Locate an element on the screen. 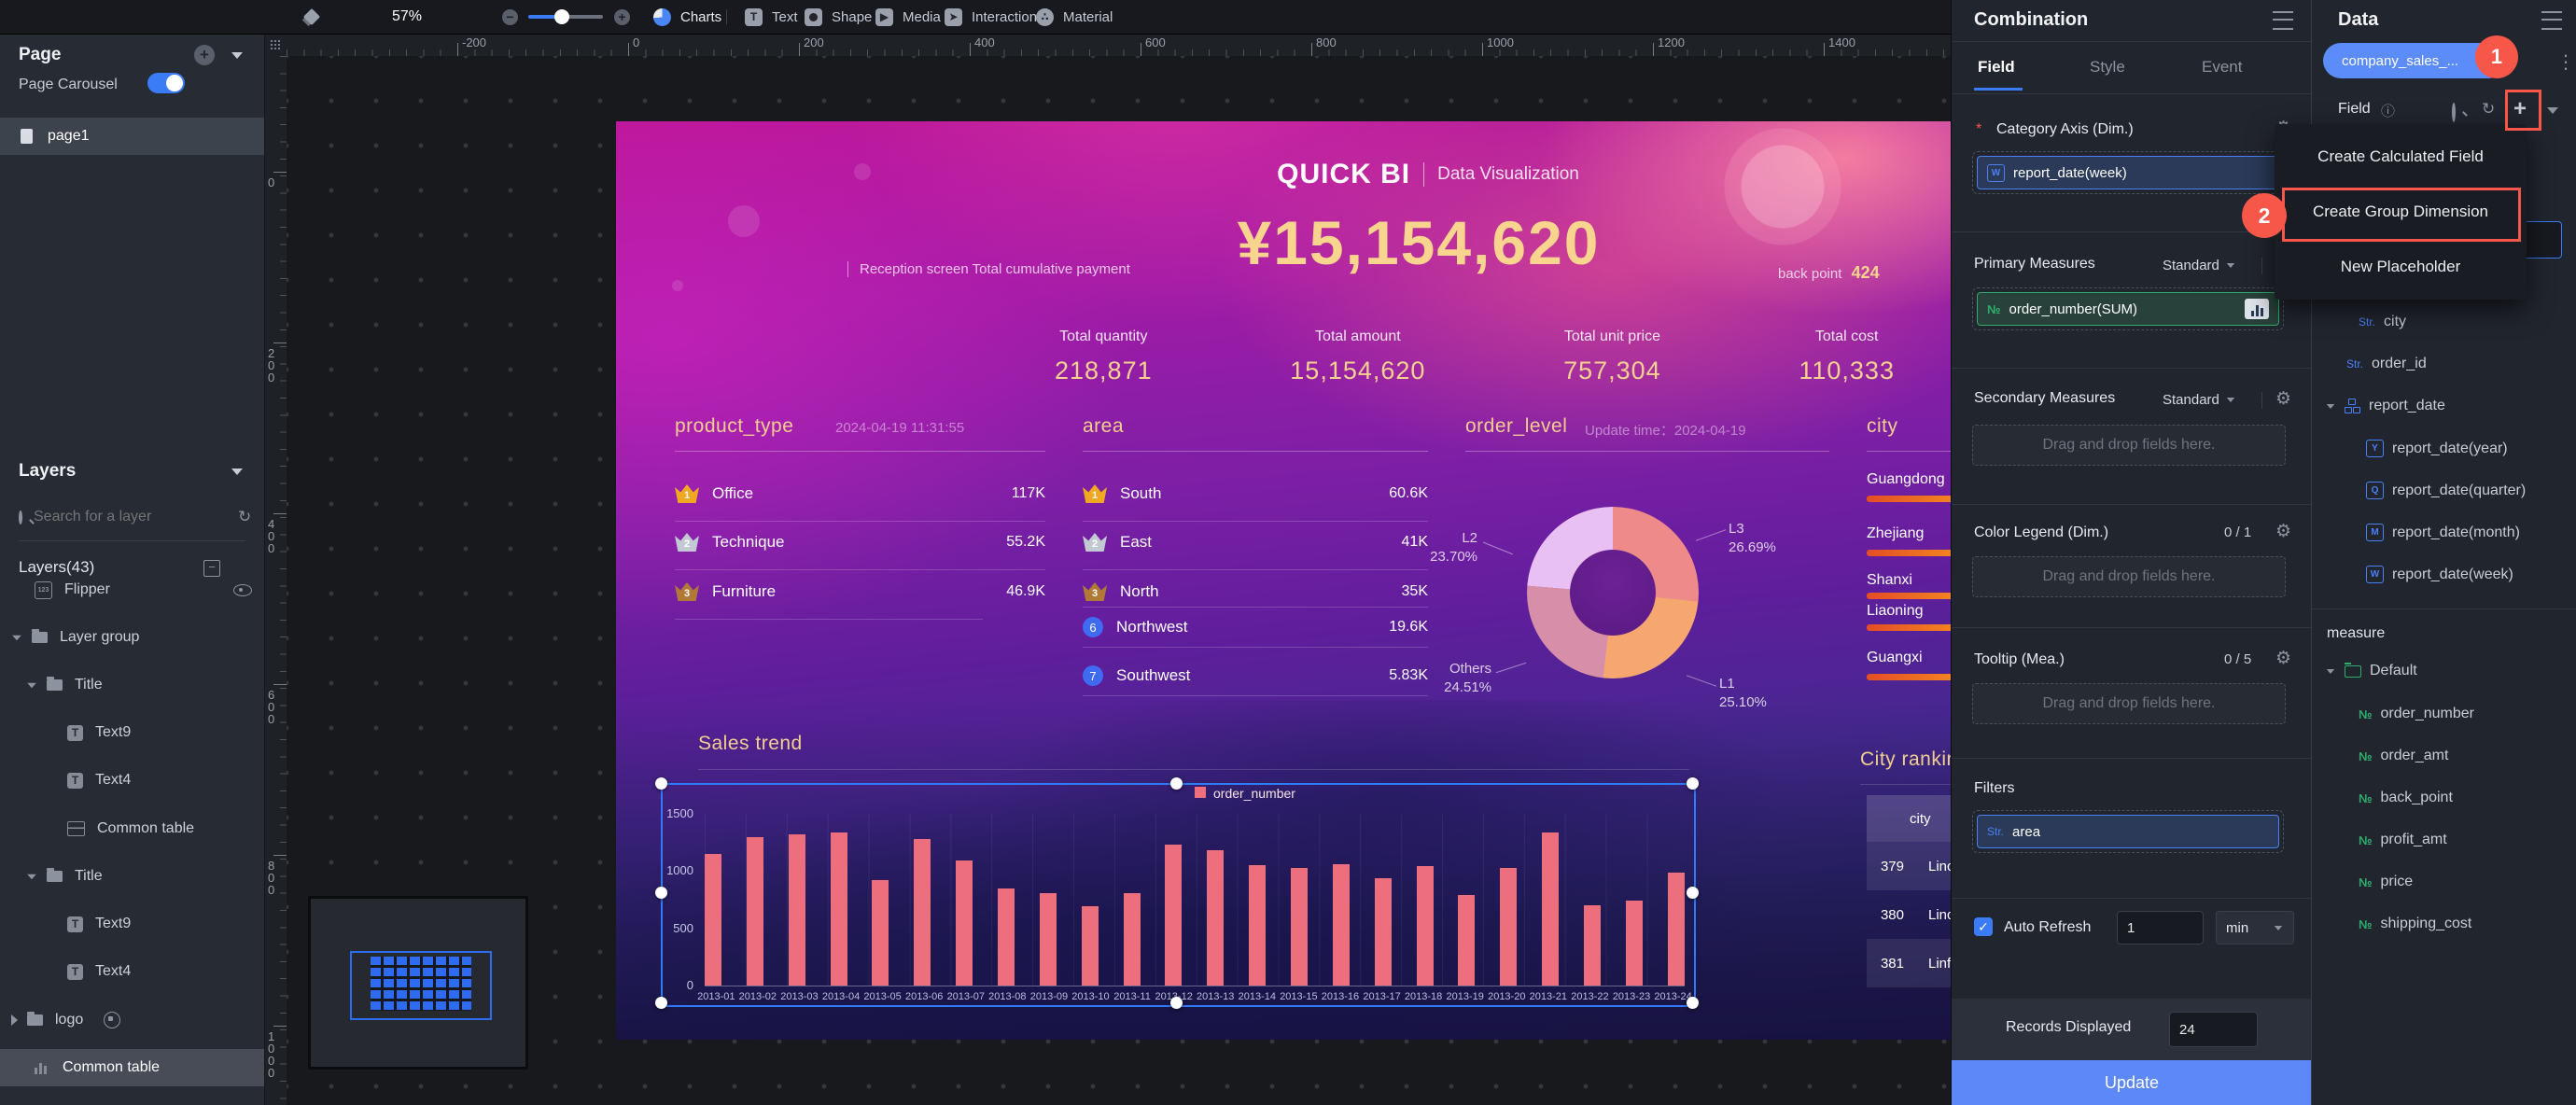 The width and height of the screenshot is (2576, 1105). menu-item-new-placeholder: New Placeholder is located at coordinates (2400, 266).